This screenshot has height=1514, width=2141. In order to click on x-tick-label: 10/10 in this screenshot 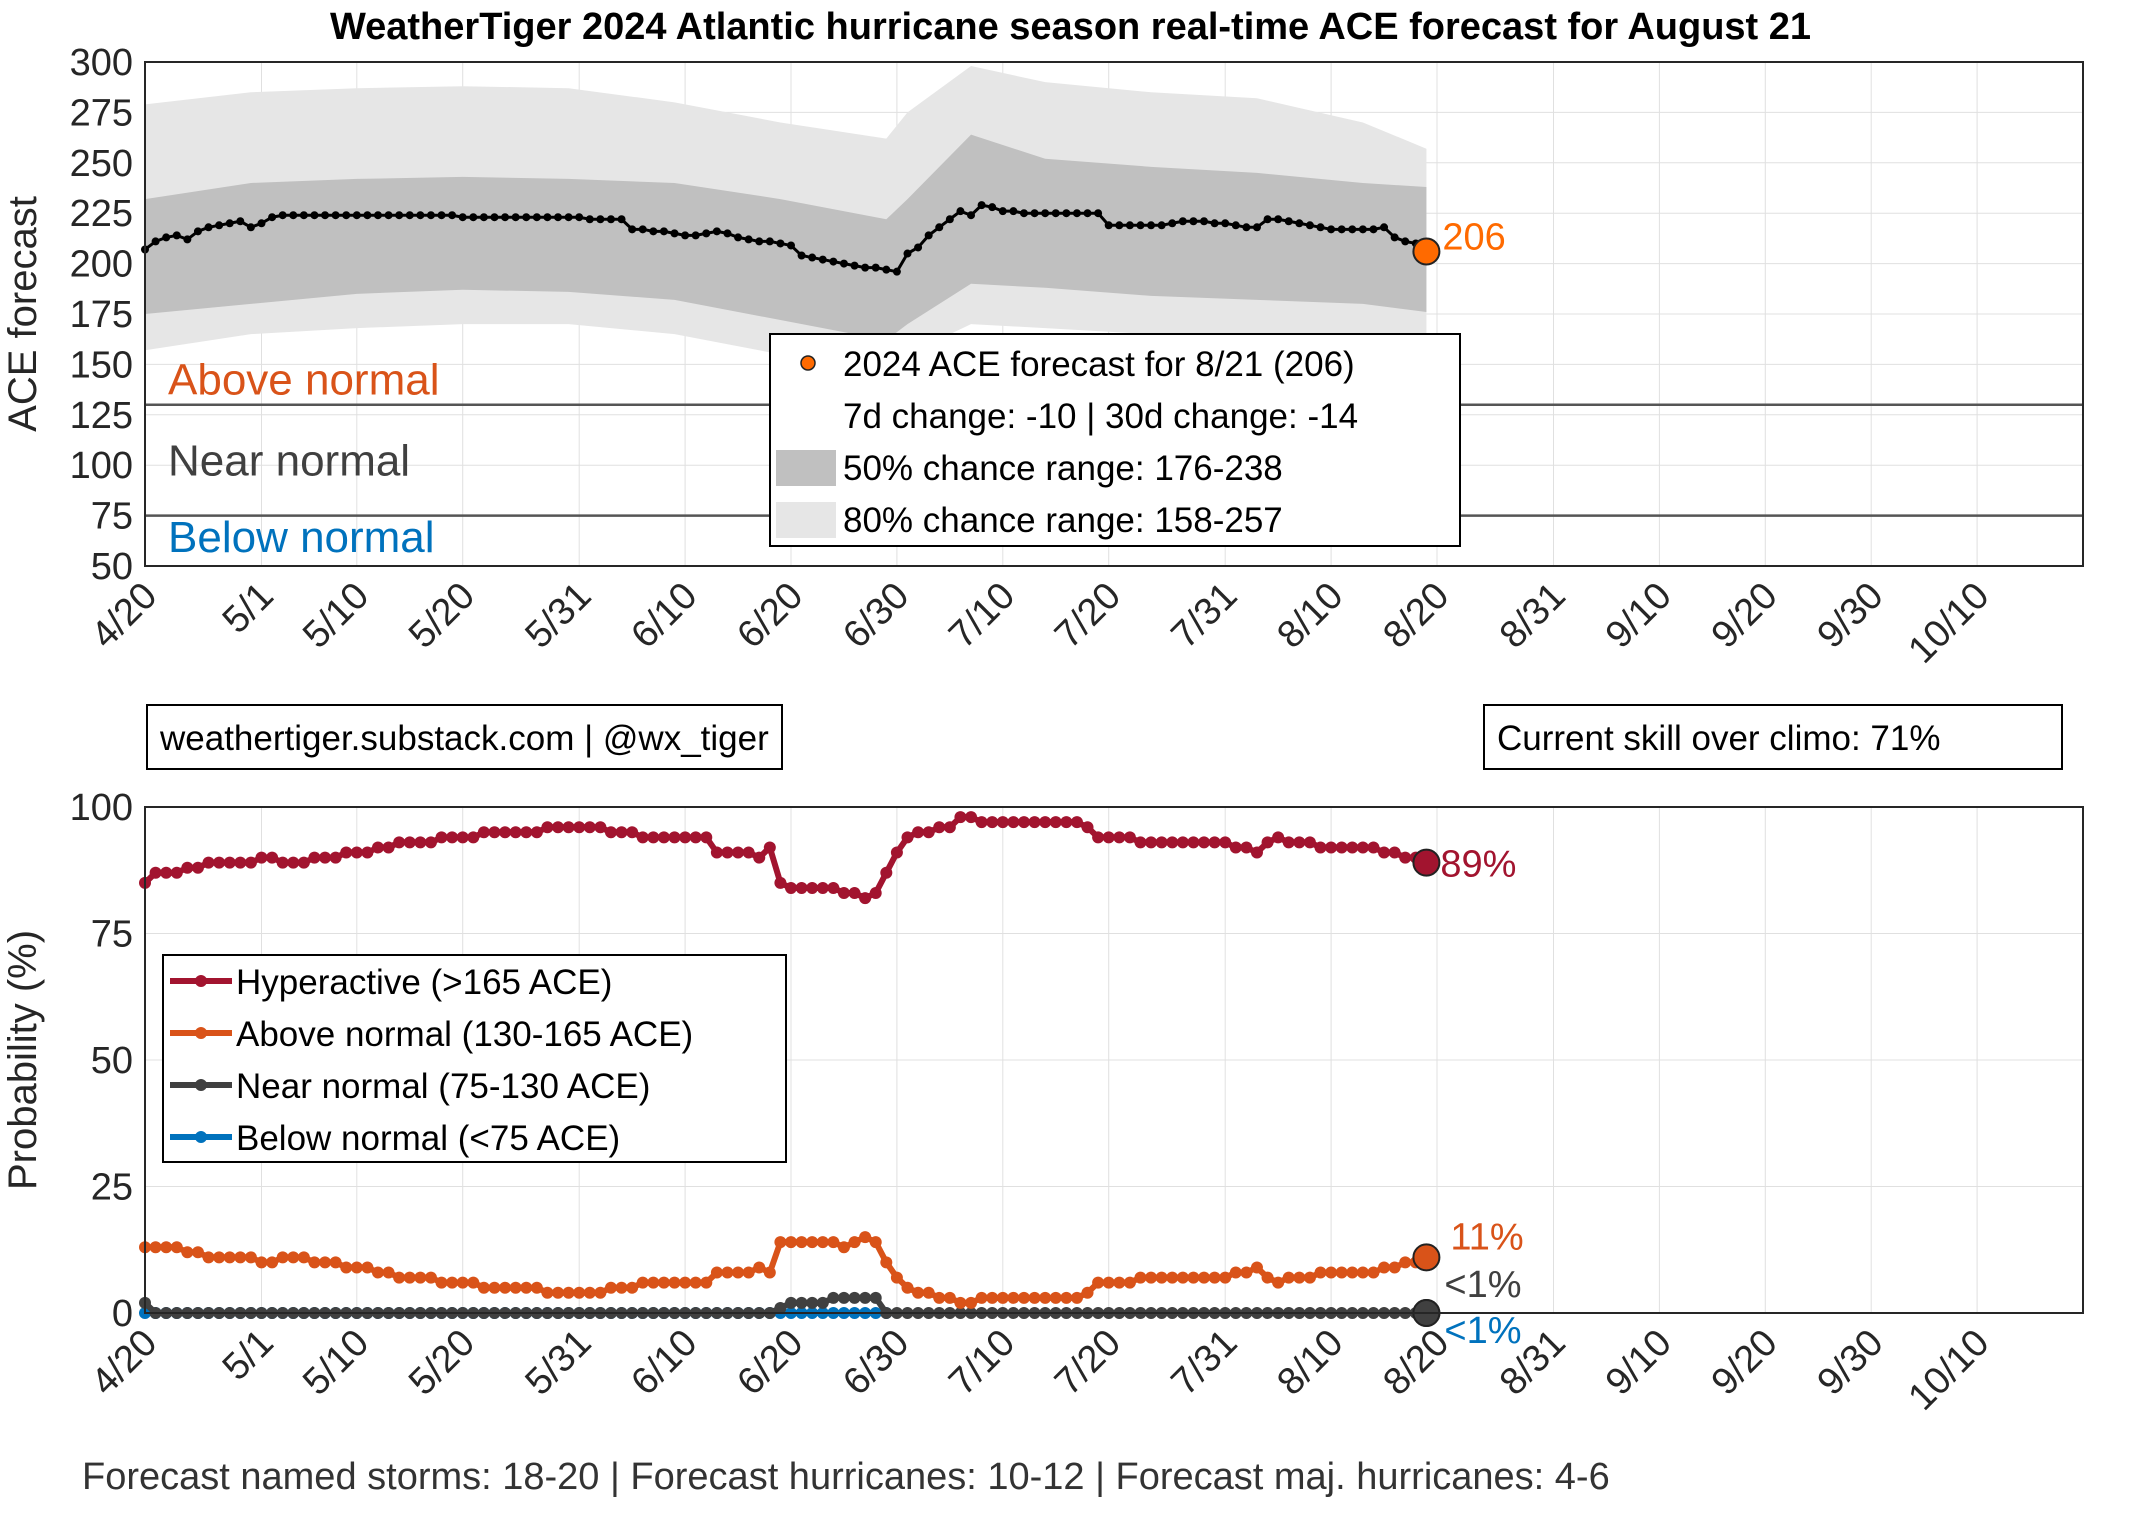, I will do `click(1949, 1370)`.